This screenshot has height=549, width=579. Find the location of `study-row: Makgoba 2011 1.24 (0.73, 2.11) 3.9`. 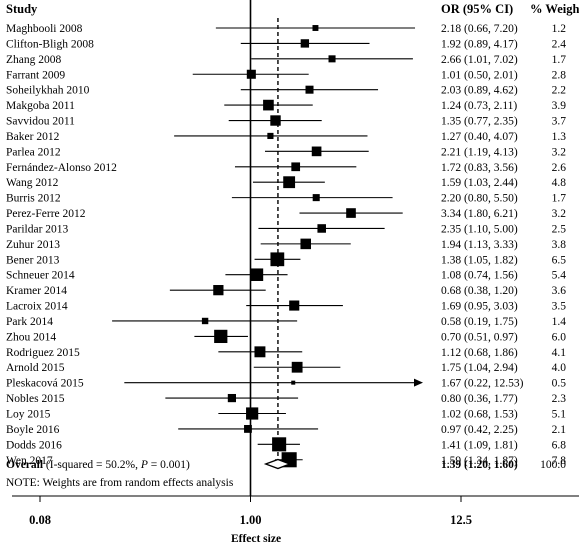

study-row: Makgoba 2011 1.24 (0.73, 2.11) 3.9 is located at coordinates (286, 105).